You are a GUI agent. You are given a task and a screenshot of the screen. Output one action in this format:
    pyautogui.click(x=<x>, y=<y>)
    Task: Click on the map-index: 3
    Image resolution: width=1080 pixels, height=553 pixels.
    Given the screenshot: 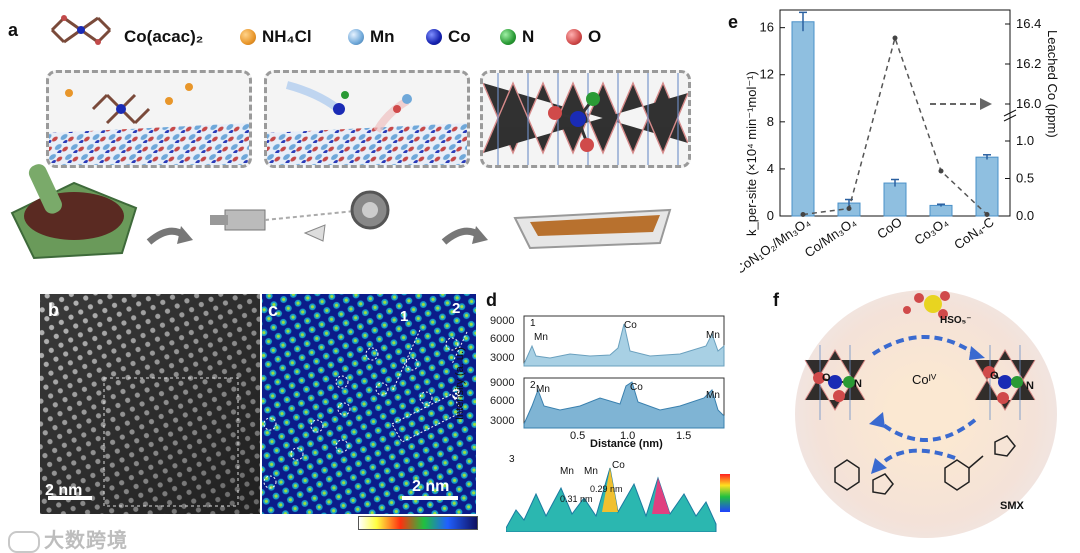 What is the action you would take?
    pyautogui.click(x=512, y=459)
    